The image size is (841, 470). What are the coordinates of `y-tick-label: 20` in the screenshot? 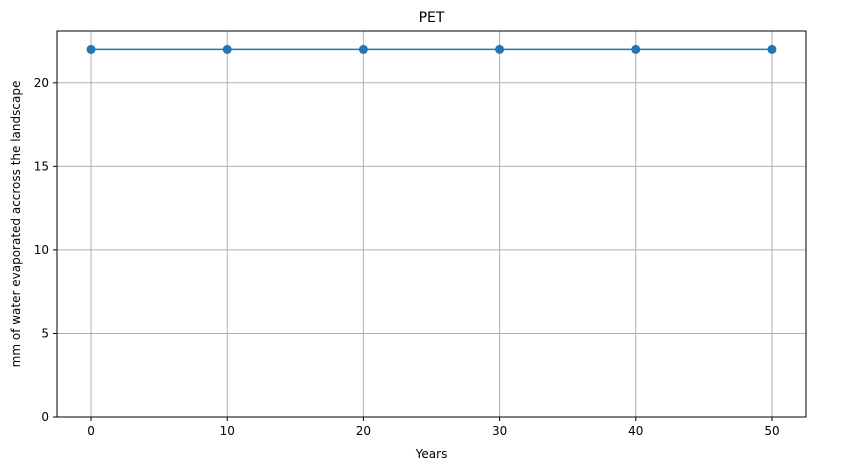 It's located at (41, 83).